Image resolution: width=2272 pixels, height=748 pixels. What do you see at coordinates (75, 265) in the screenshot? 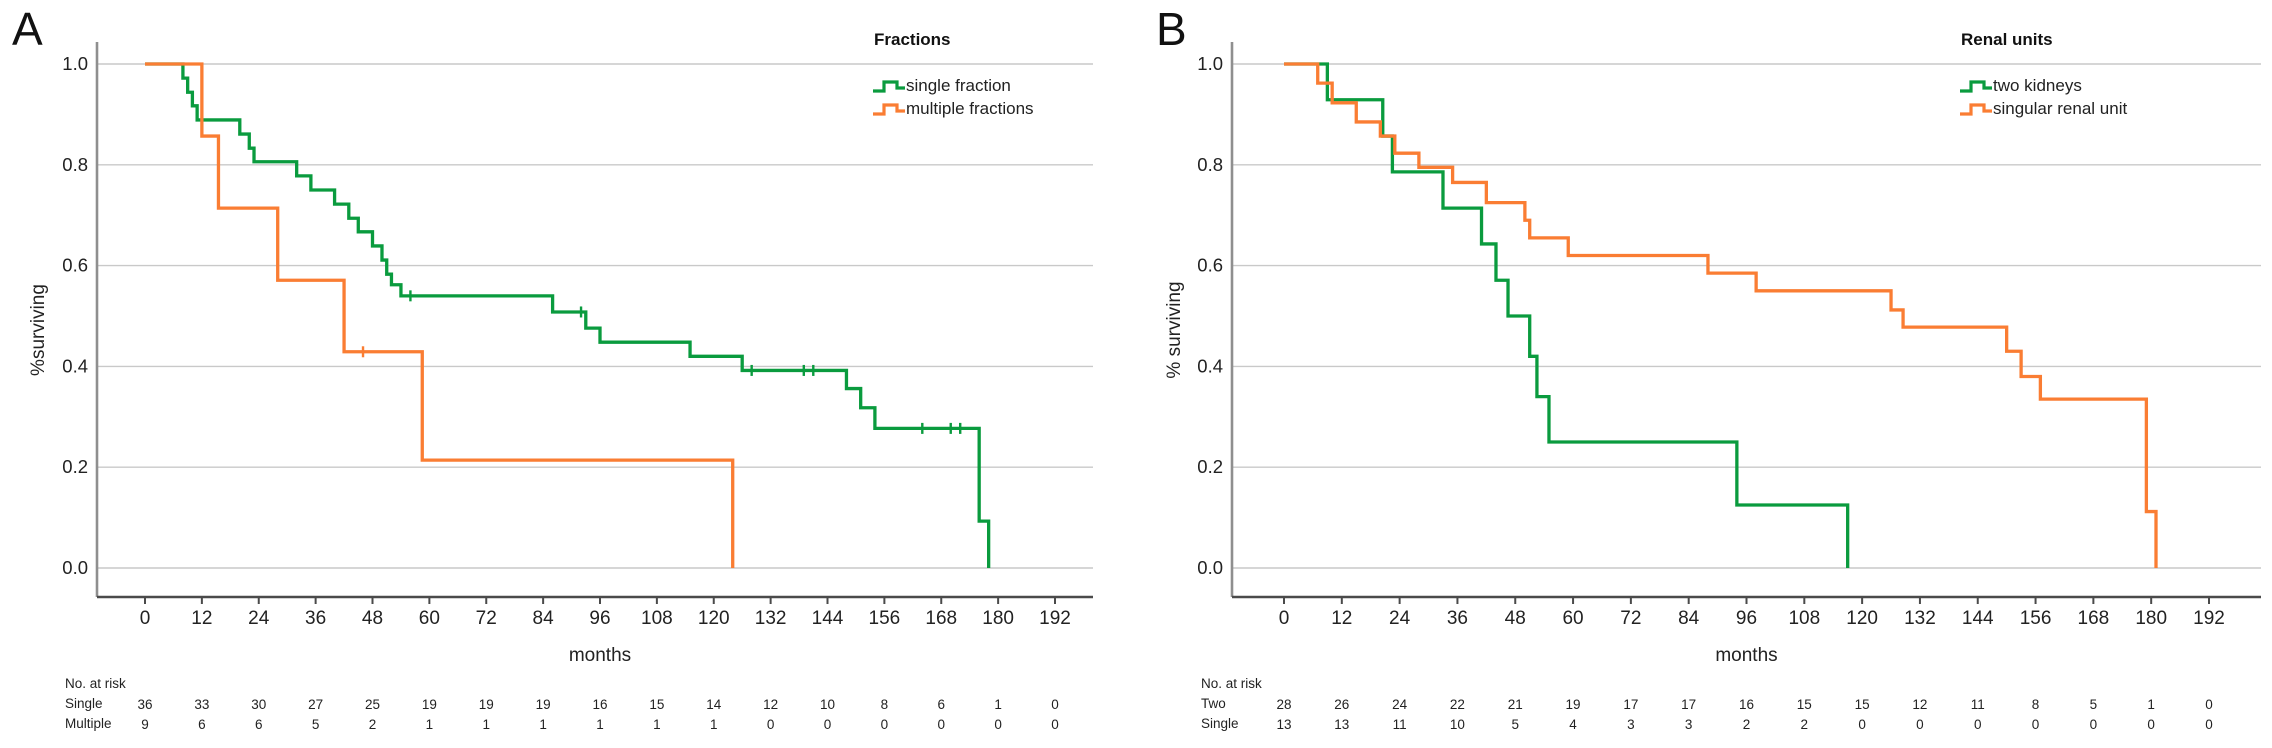
I see `svg-text: 0.6` at bounding box center [75, 265].